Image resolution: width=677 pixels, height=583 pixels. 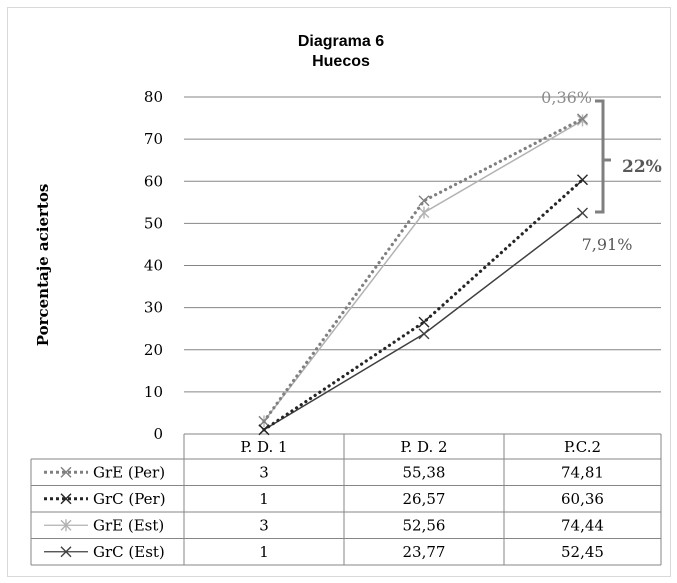 I want to click on table-cell: 74,44, so click(x=582, y=525).